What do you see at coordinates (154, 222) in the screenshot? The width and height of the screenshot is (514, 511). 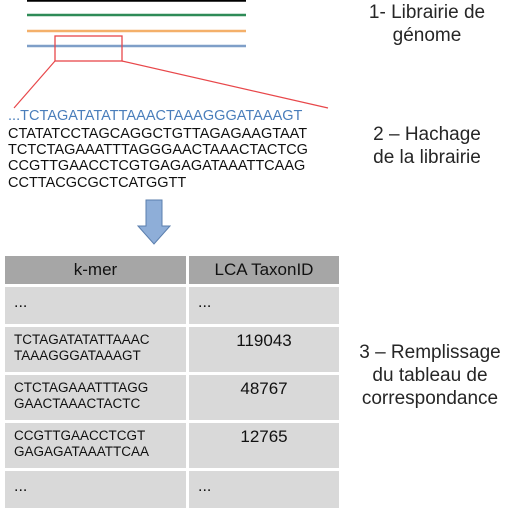 I see `down-arrow-icon` at bounding box center [154, 222].